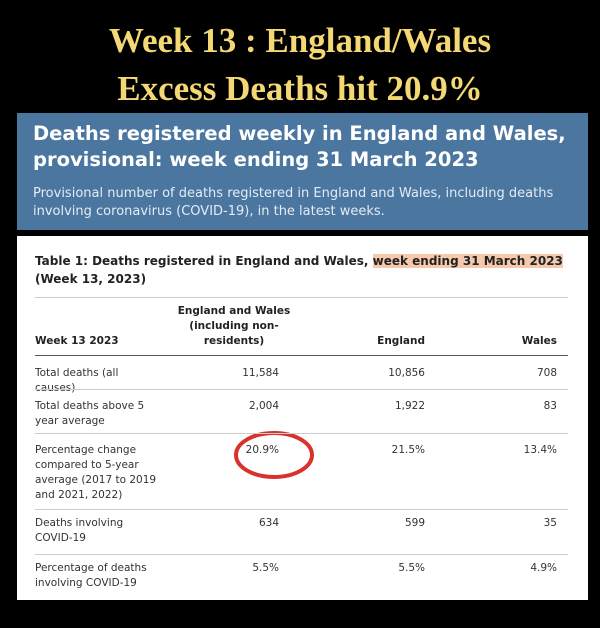 Image resolution: width=600 pixels, height=628 pixels. What do you see at coordinates (91, 279) in the screenshot?
I see `caption-text: (Week 13, 2023)` at bounding box center [91, 279].